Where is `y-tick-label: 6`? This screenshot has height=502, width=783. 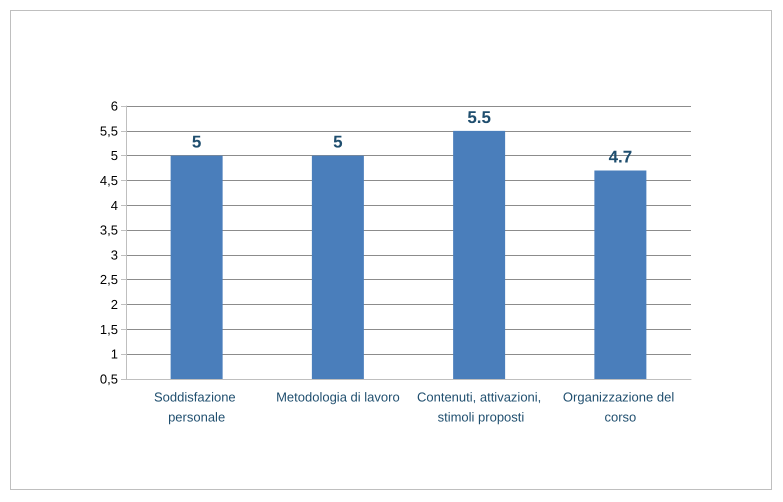
y-tick-label: 6 is located at coordinates (114, 106).